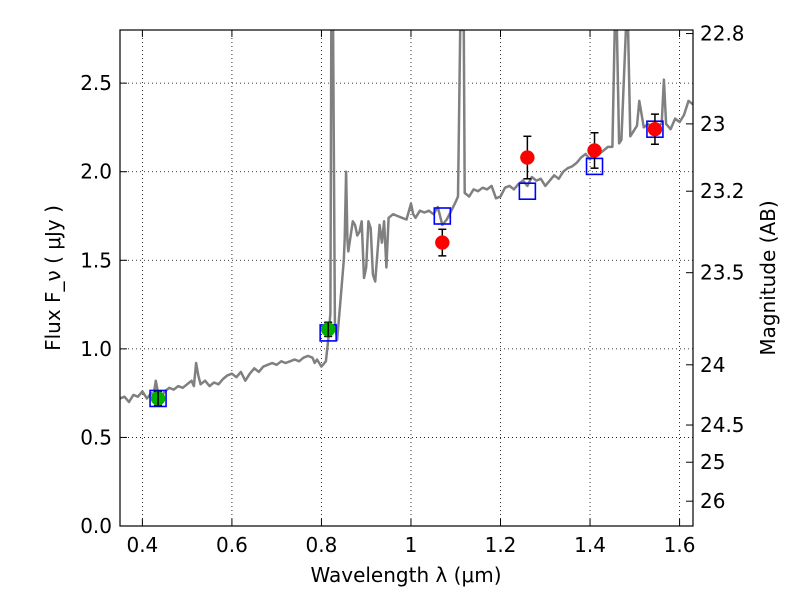 The image size is (800, 600). What do you see at coordinates (722, 191) in the screenshot?
I see `right-tick-label: 23.2` at bounding box center [722, 191].